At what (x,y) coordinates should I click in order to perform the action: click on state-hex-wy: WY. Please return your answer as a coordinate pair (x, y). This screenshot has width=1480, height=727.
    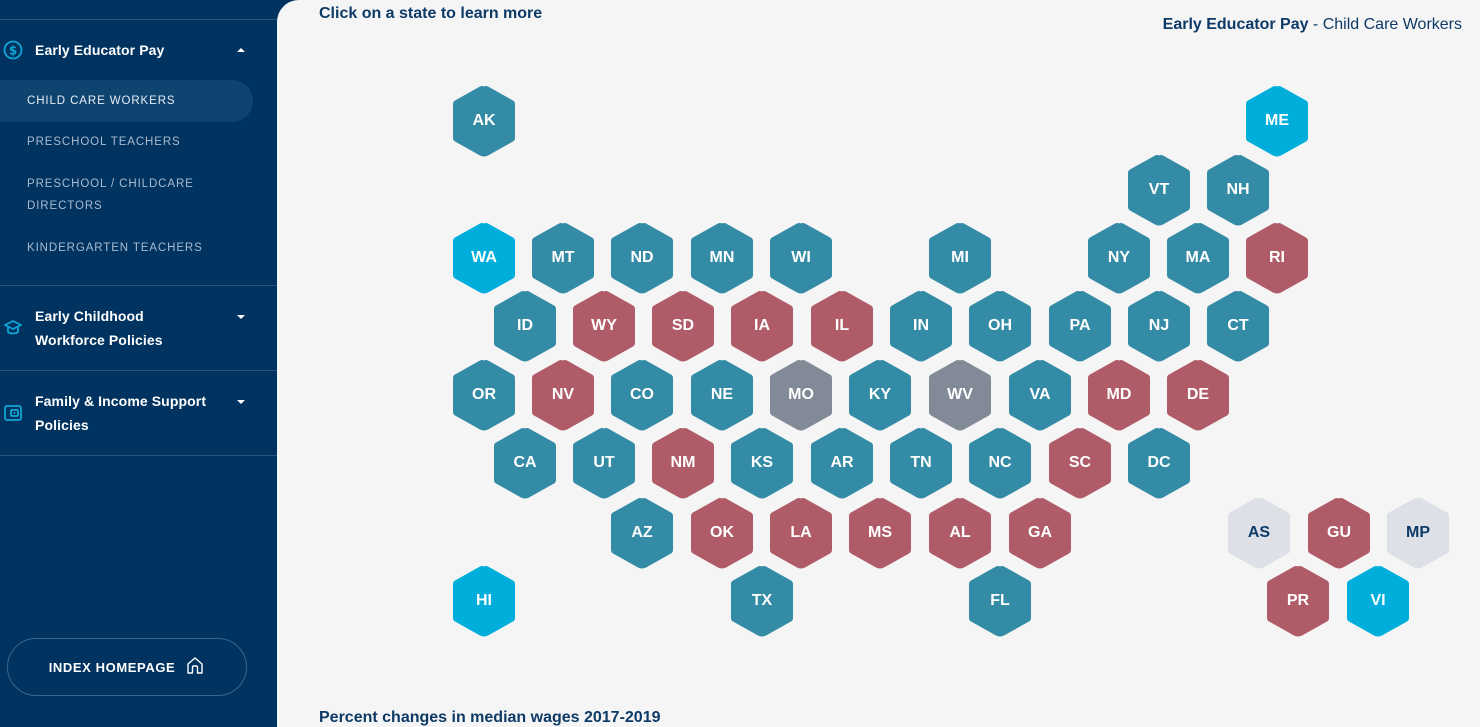
    Looking at the image, I should click on (604, 326).